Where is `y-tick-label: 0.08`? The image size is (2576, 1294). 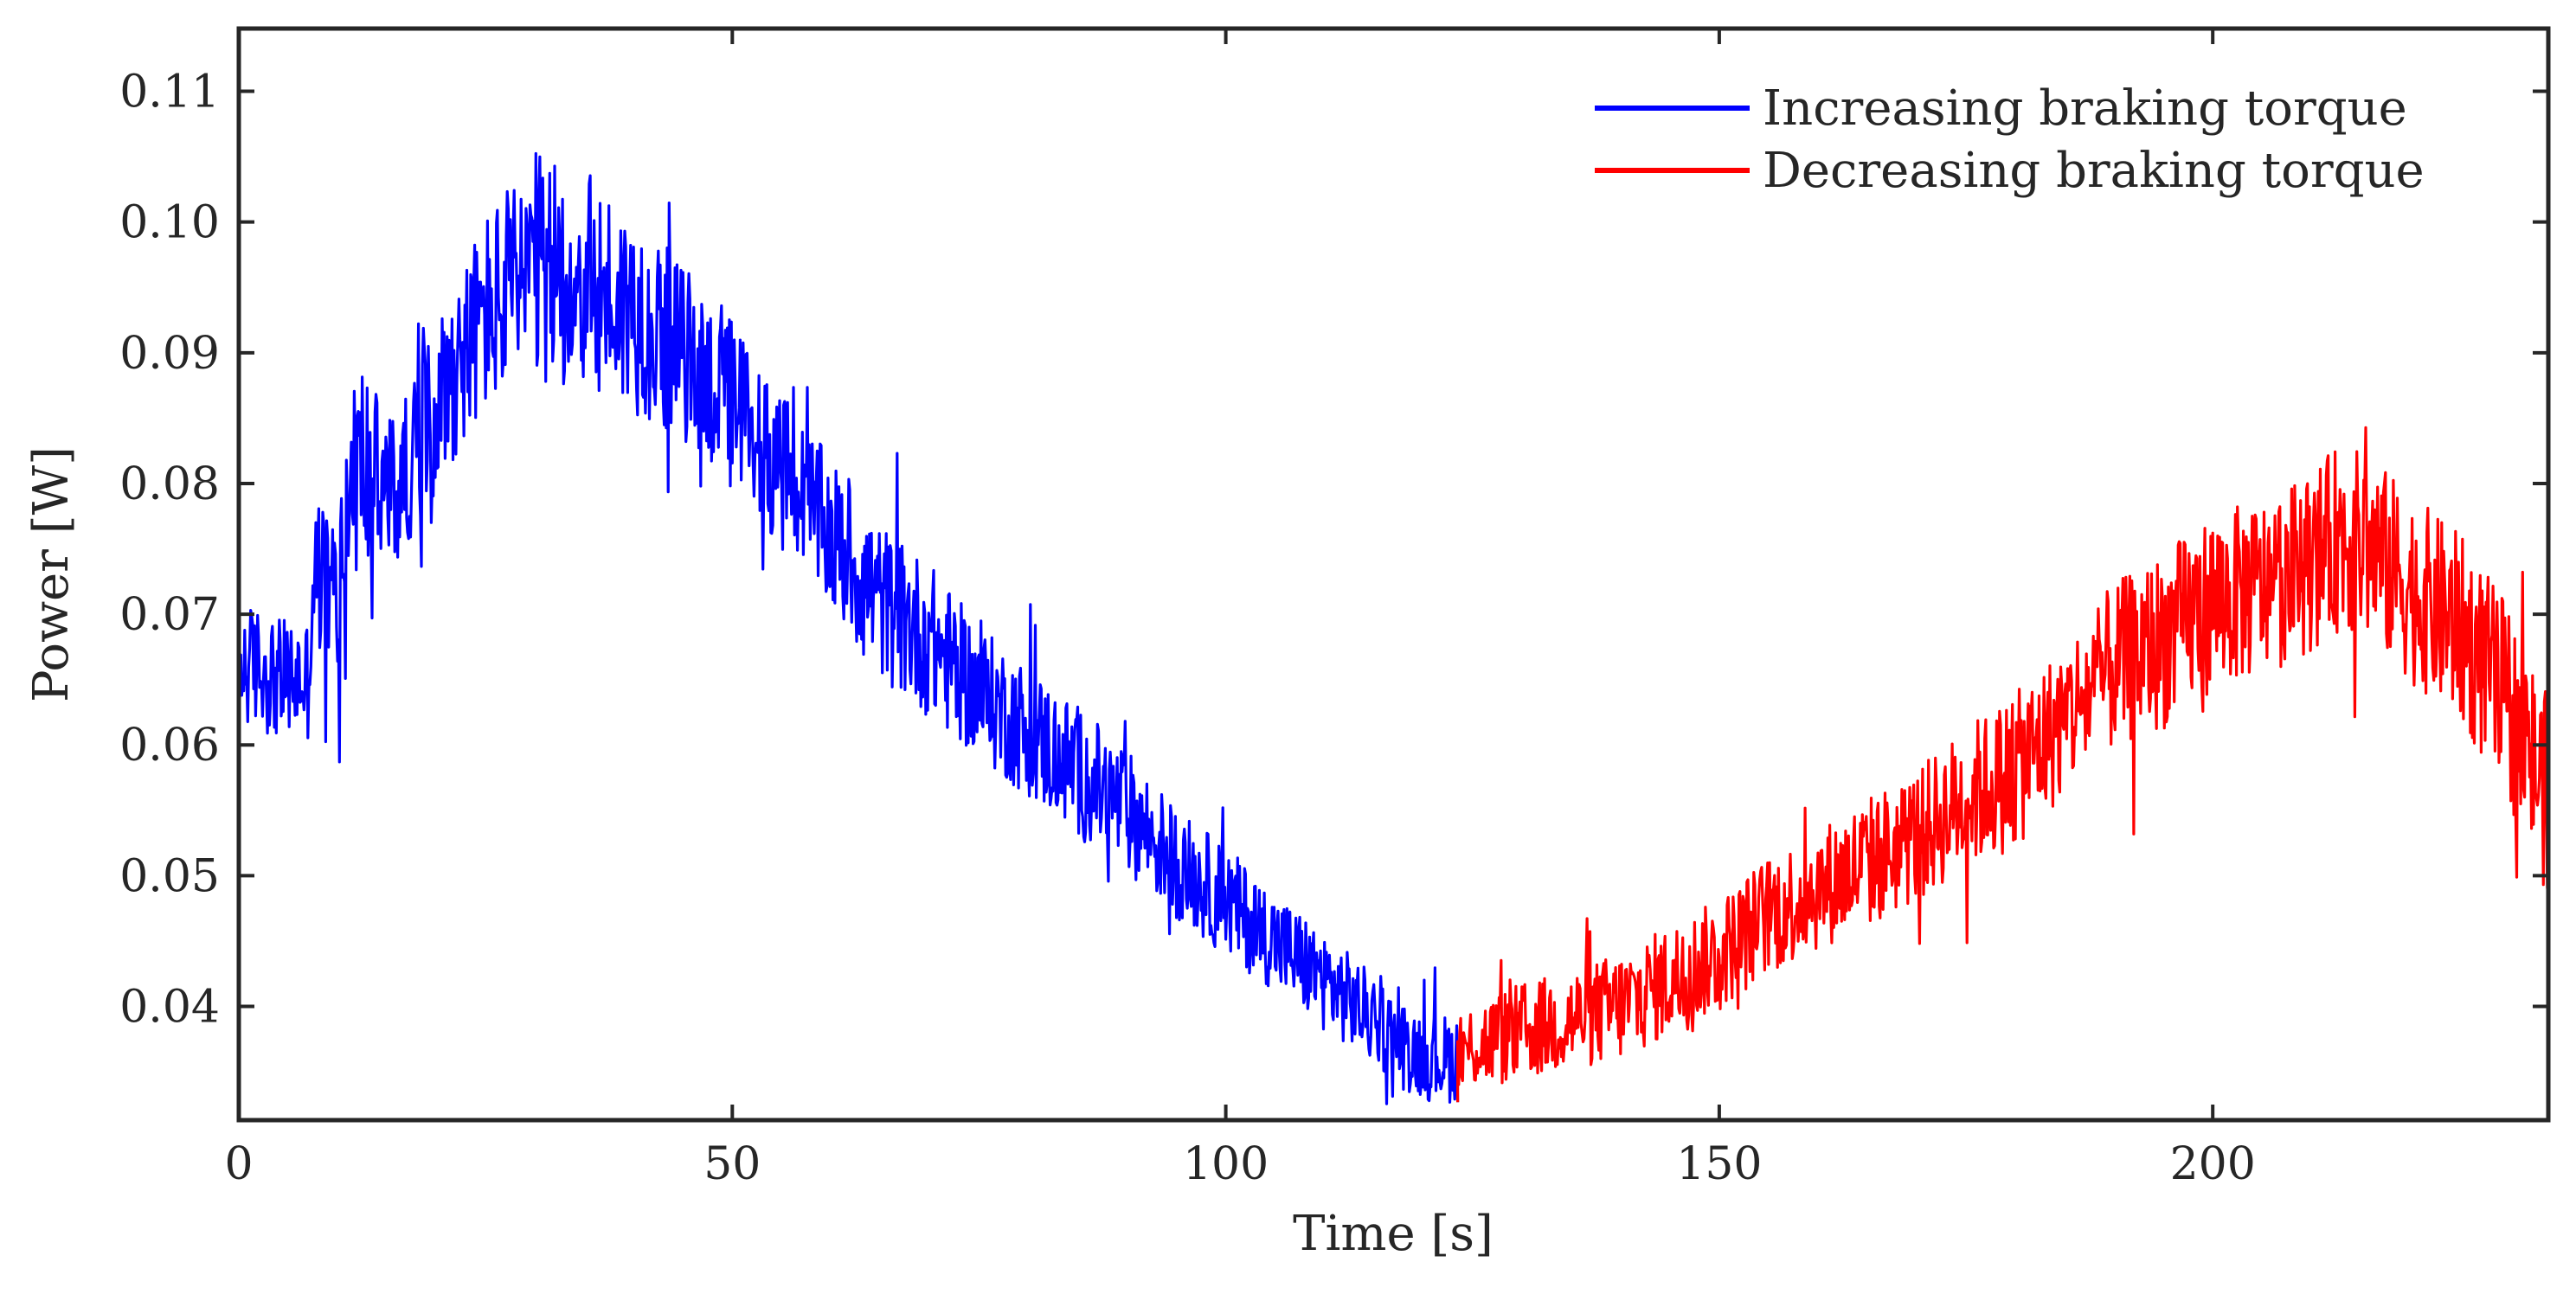
y-tick-label: 0.08 is located at coordinates (170, 484).